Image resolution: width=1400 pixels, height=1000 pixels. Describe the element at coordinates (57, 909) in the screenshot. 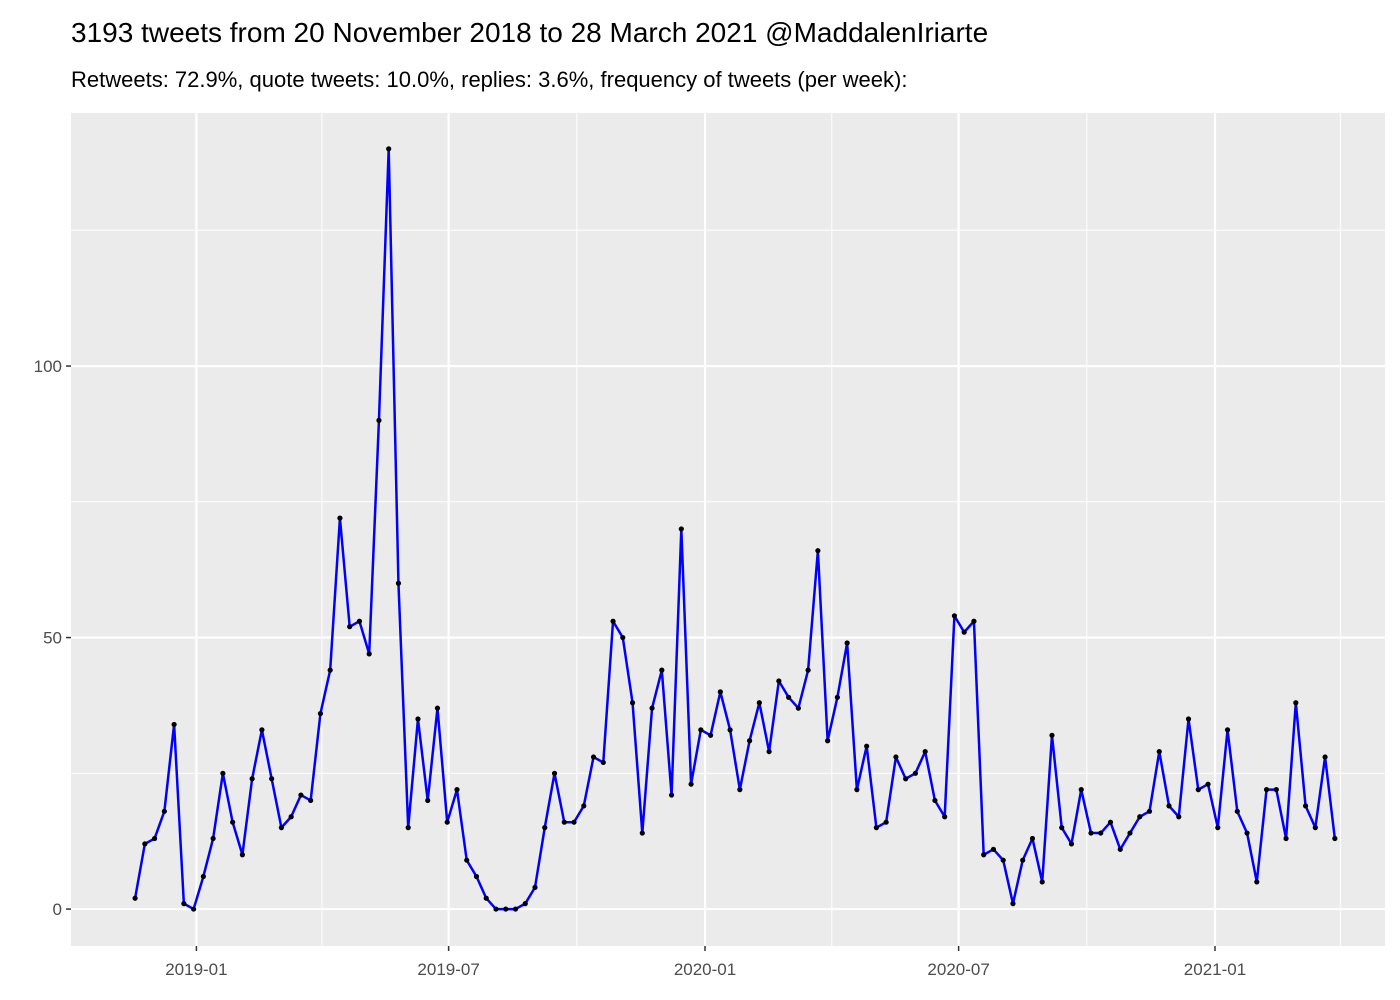

I see `y-tick-label: 0` at that location.